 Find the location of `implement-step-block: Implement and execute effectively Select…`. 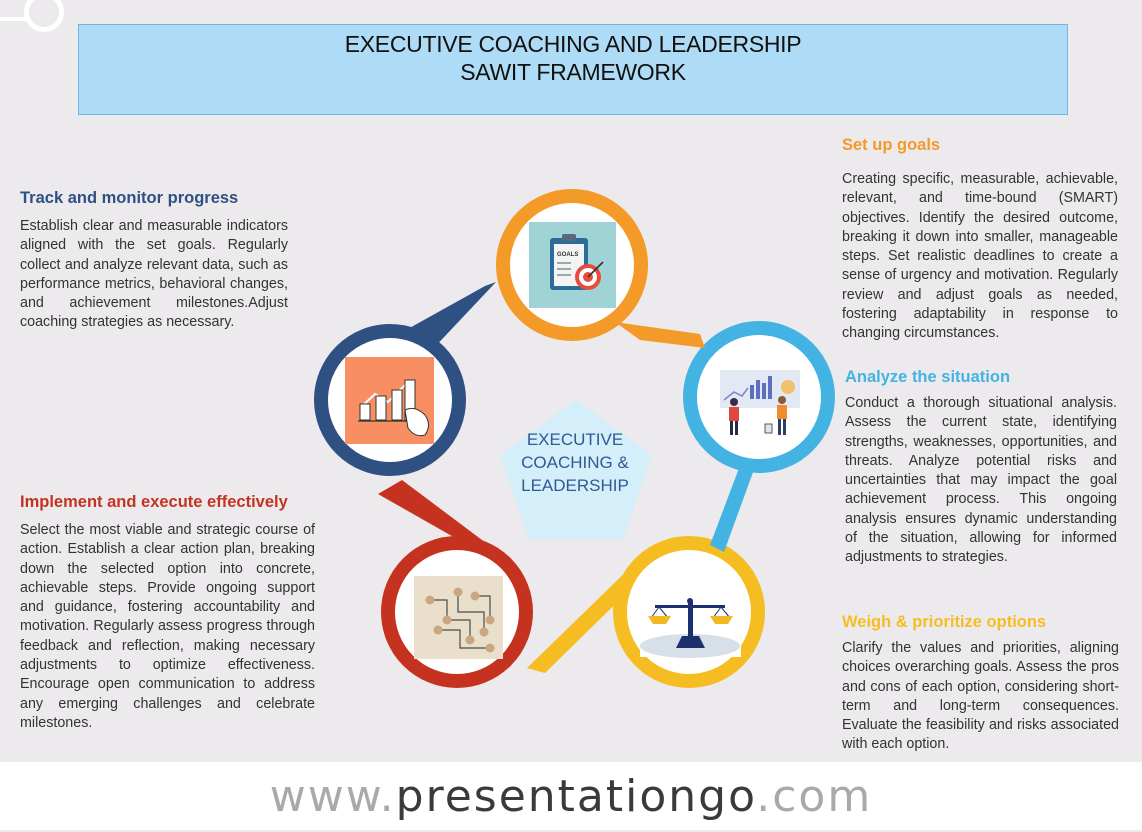

implement-step-block: Implement and execute effectively Select… is located at coordinates (167, 612).